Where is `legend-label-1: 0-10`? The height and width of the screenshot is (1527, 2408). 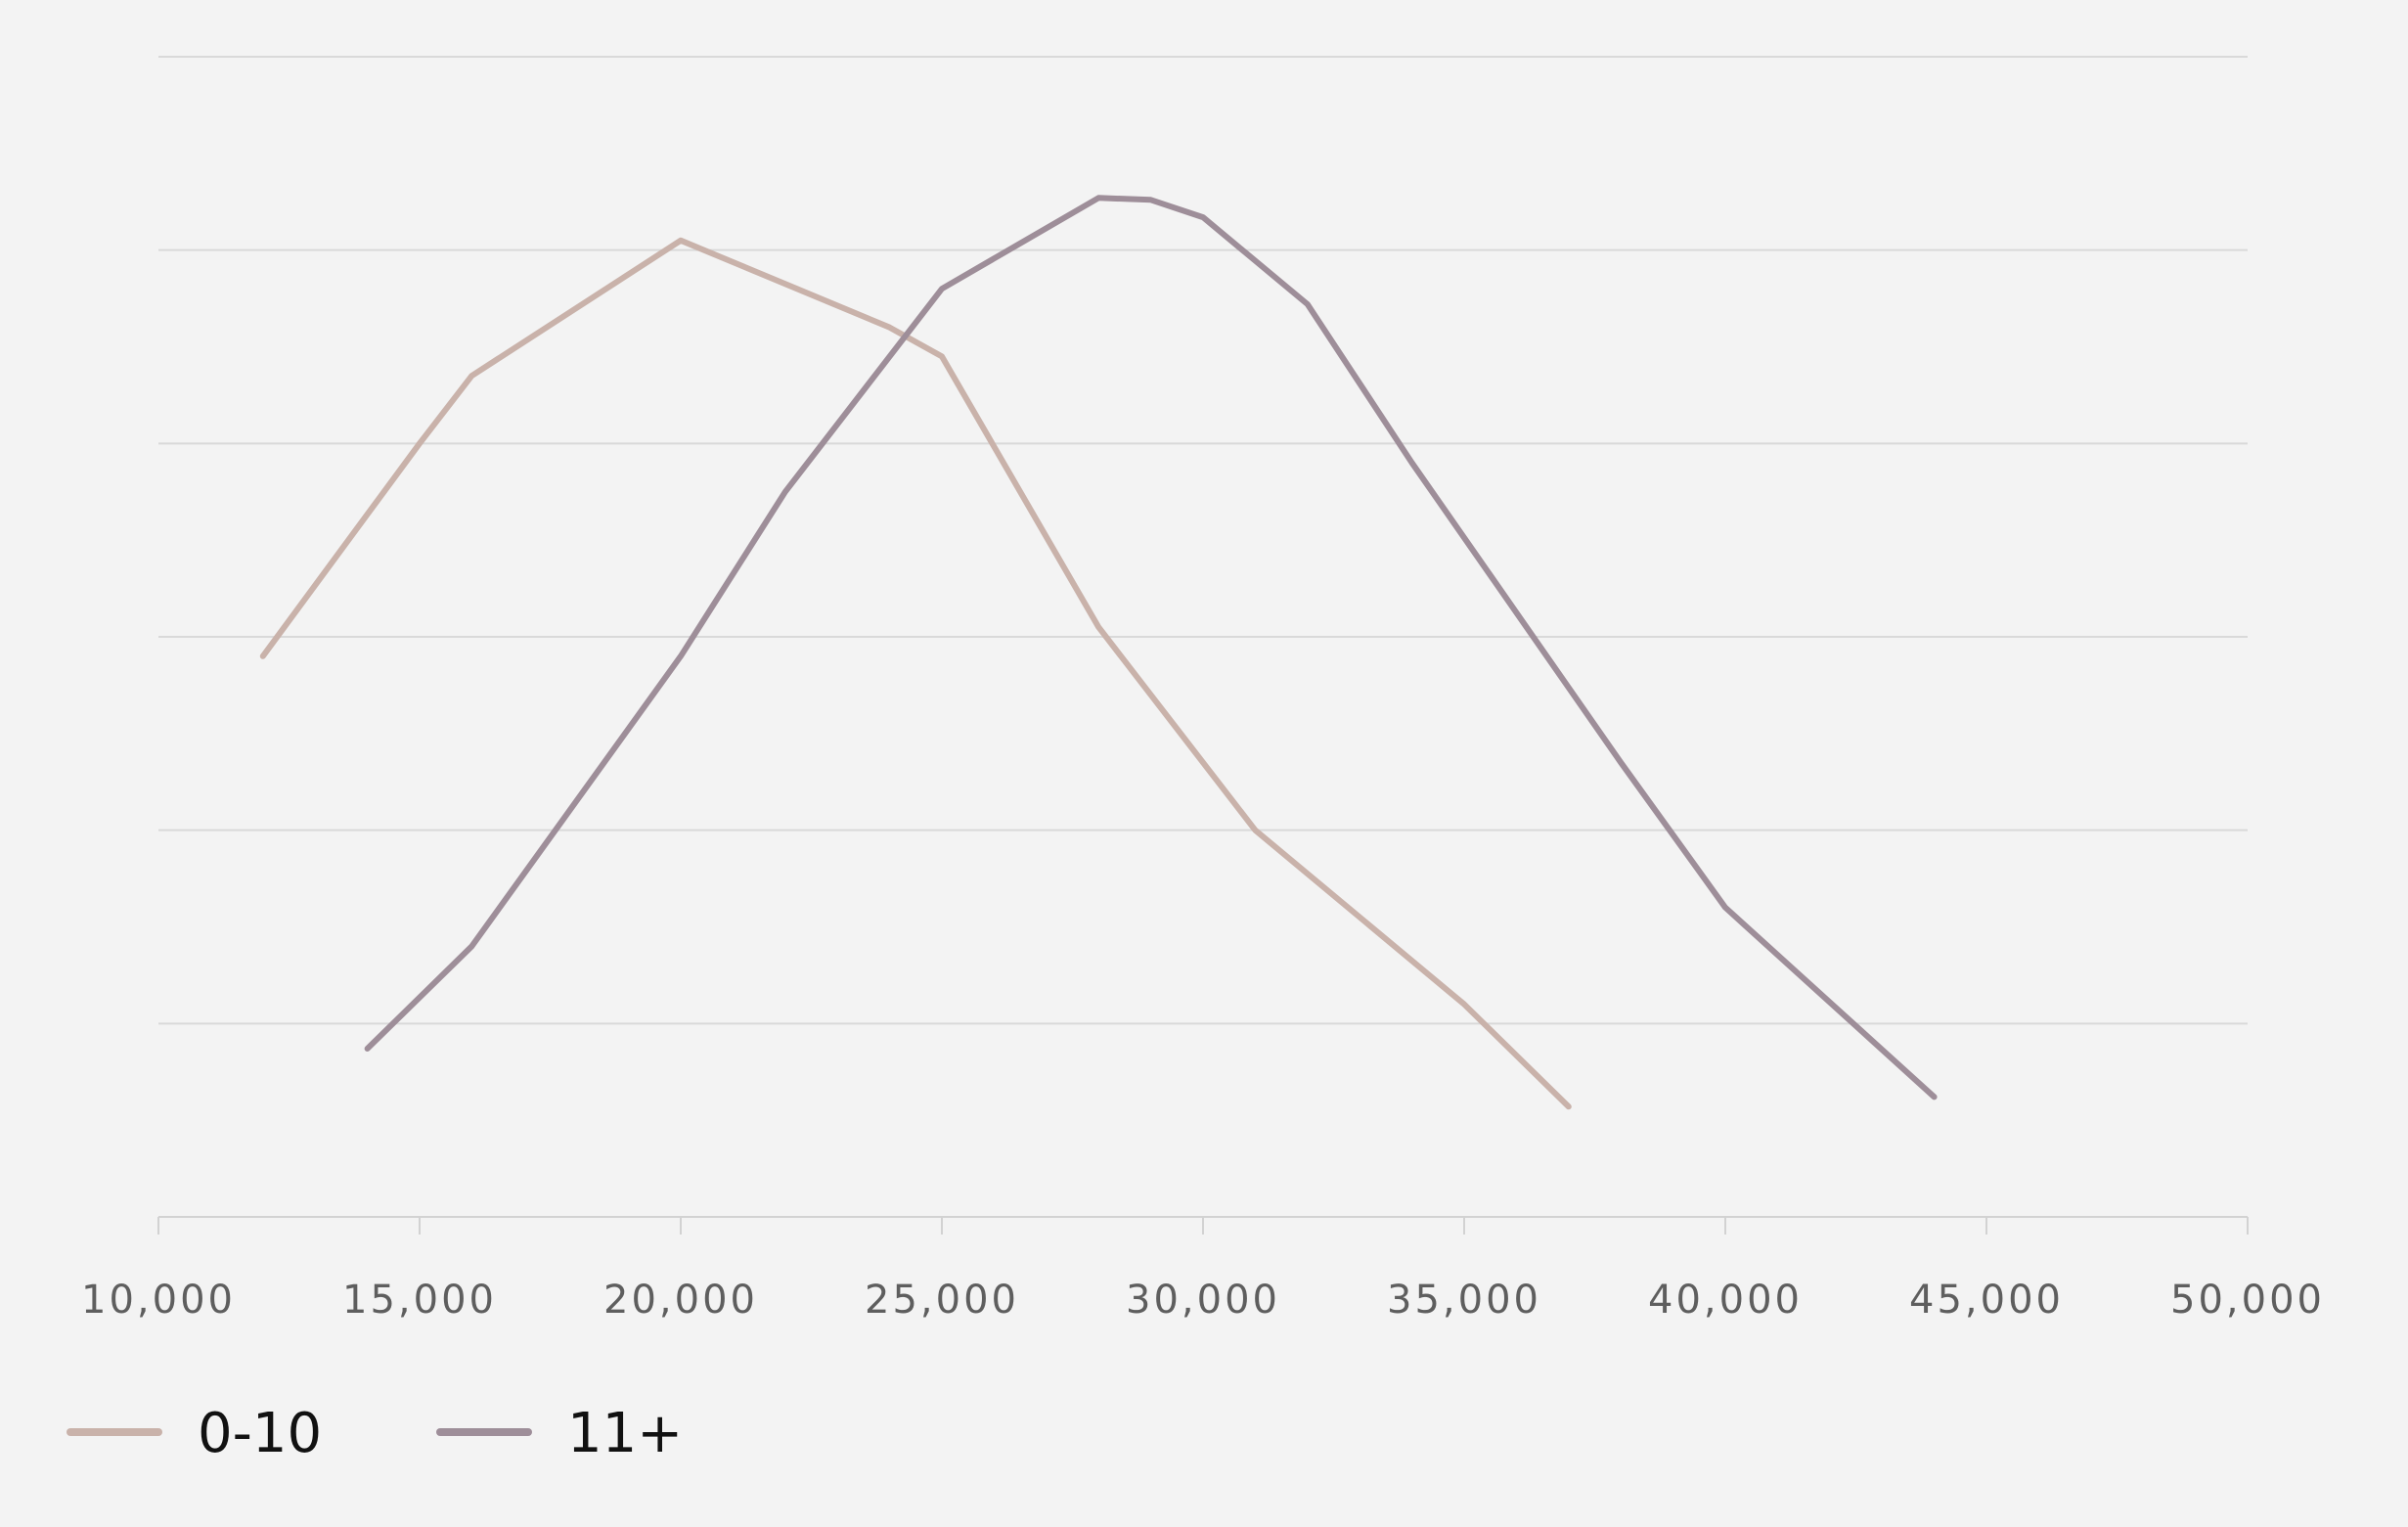 legend-label-1: 0-10 is located at coordinates (260, 1433).